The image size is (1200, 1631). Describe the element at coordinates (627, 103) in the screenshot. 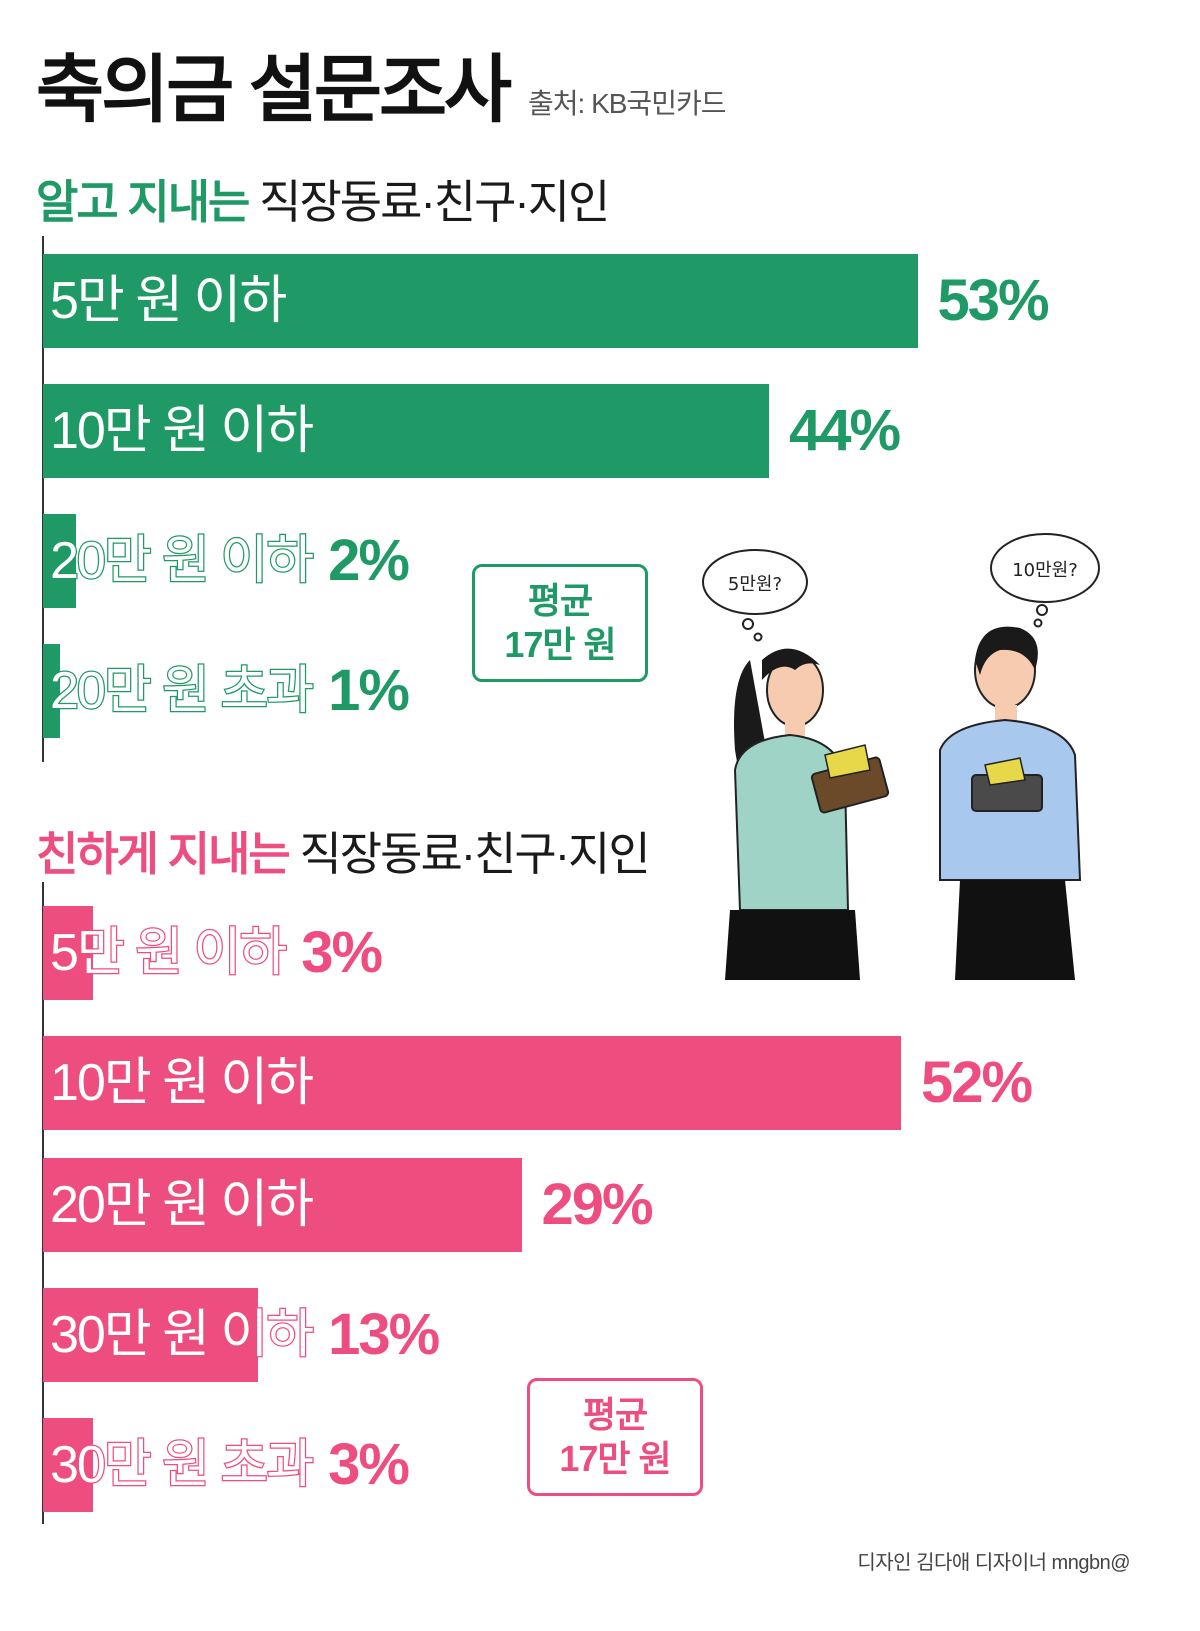

I see `source-note: 출처: KB국민카드` at that location.